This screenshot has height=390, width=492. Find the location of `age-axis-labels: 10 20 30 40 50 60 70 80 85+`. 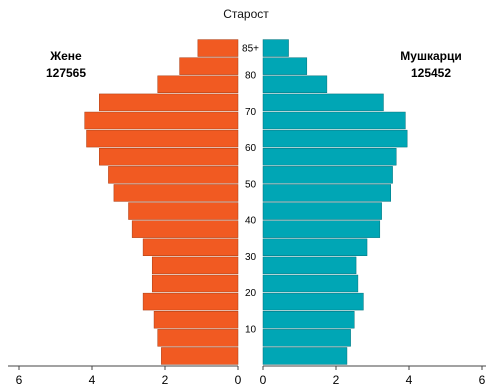

age-axis-labels: 10 20 30 40 50 60 70 80 85+ is located at coordinates (250, 190).